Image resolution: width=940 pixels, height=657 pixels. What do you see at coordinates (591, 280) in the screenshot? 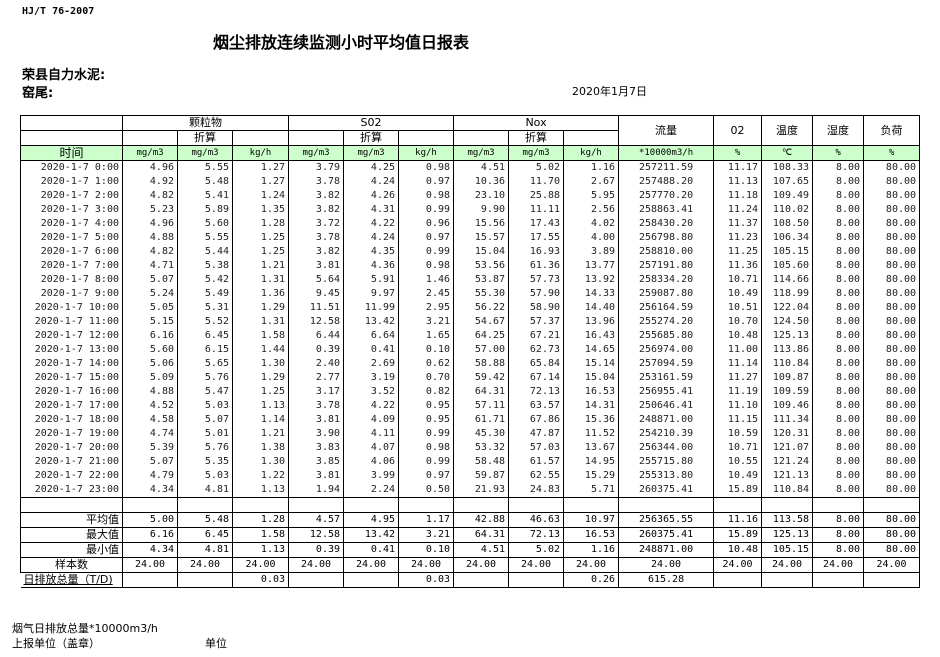
I see `value-cell: 13.92` at bounding box center [591, 280].